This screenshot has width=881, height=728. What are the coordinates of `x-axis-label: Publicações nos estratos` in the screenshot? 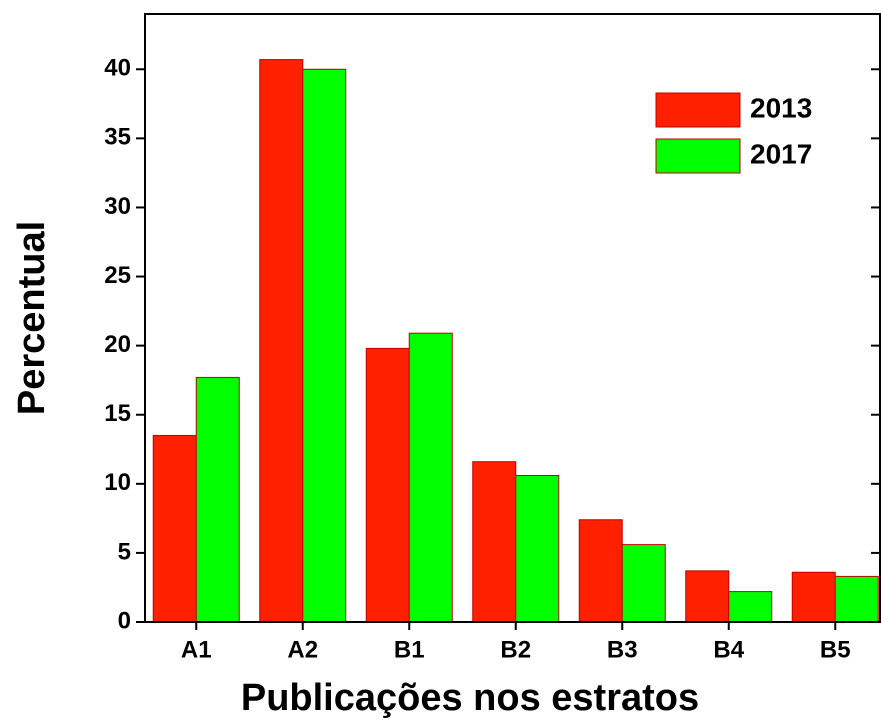 It's located at (470, 698).